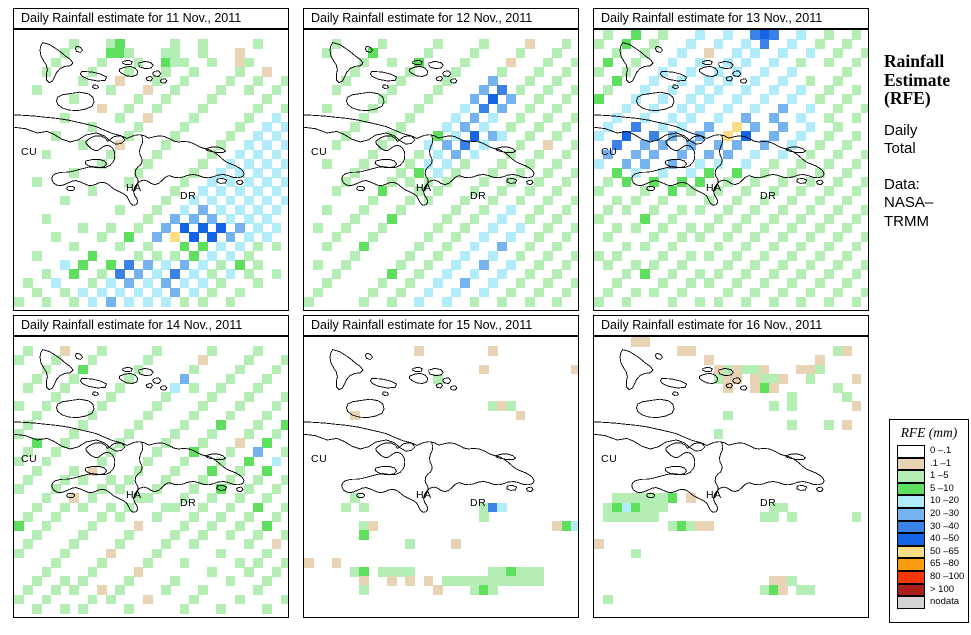 The height and width of the screenshot is (635, 971). Describe the element at coordinates (731, 170) in the screenshot. I see `panel-map: CU HA DR` at that location.